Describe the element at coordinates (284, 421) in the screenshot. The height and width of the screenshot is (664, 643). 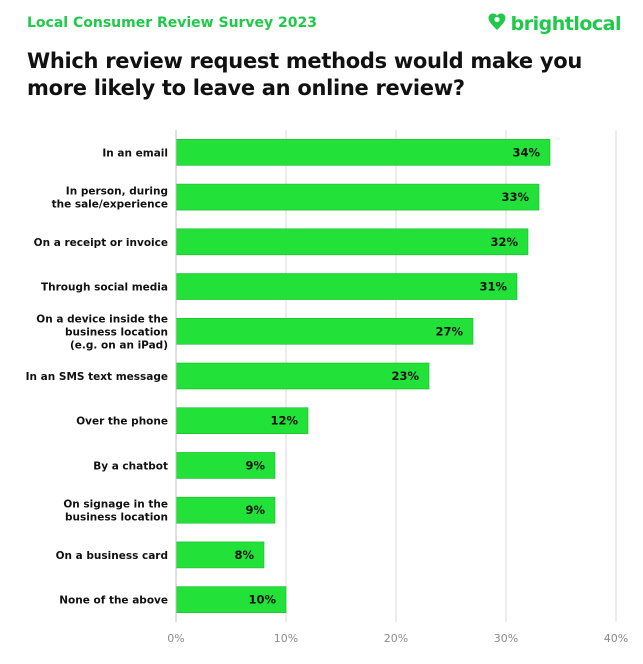
I see `data-label: 12%` at that location.